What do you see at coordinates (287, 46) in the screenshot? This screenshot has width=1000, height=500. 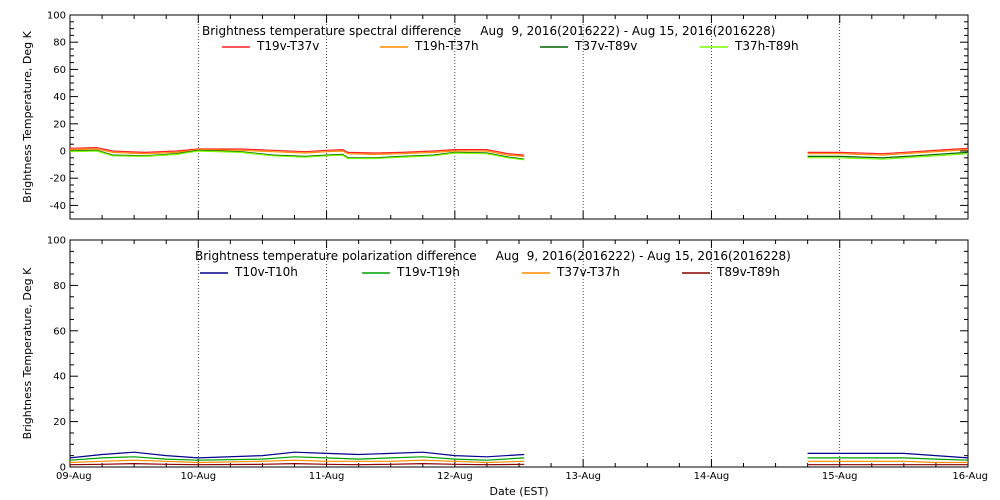 I see `legend-label: T19v-T37v` at bounding box center [287, 46].